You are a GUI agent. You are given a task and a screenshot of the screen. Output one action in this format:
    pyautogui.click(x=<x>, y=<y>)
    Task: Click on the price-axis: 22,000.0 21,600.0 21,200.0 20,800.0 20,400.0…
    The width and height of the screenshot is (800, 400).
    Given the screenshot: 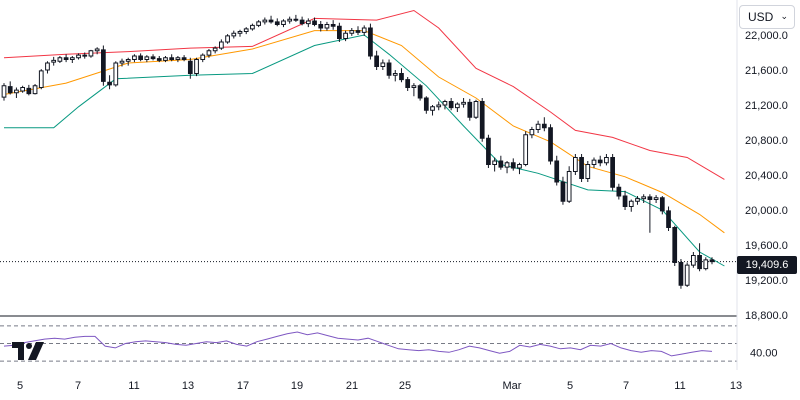 What is the action you would take?
    pyautogui.click(x=766, y=176)
    